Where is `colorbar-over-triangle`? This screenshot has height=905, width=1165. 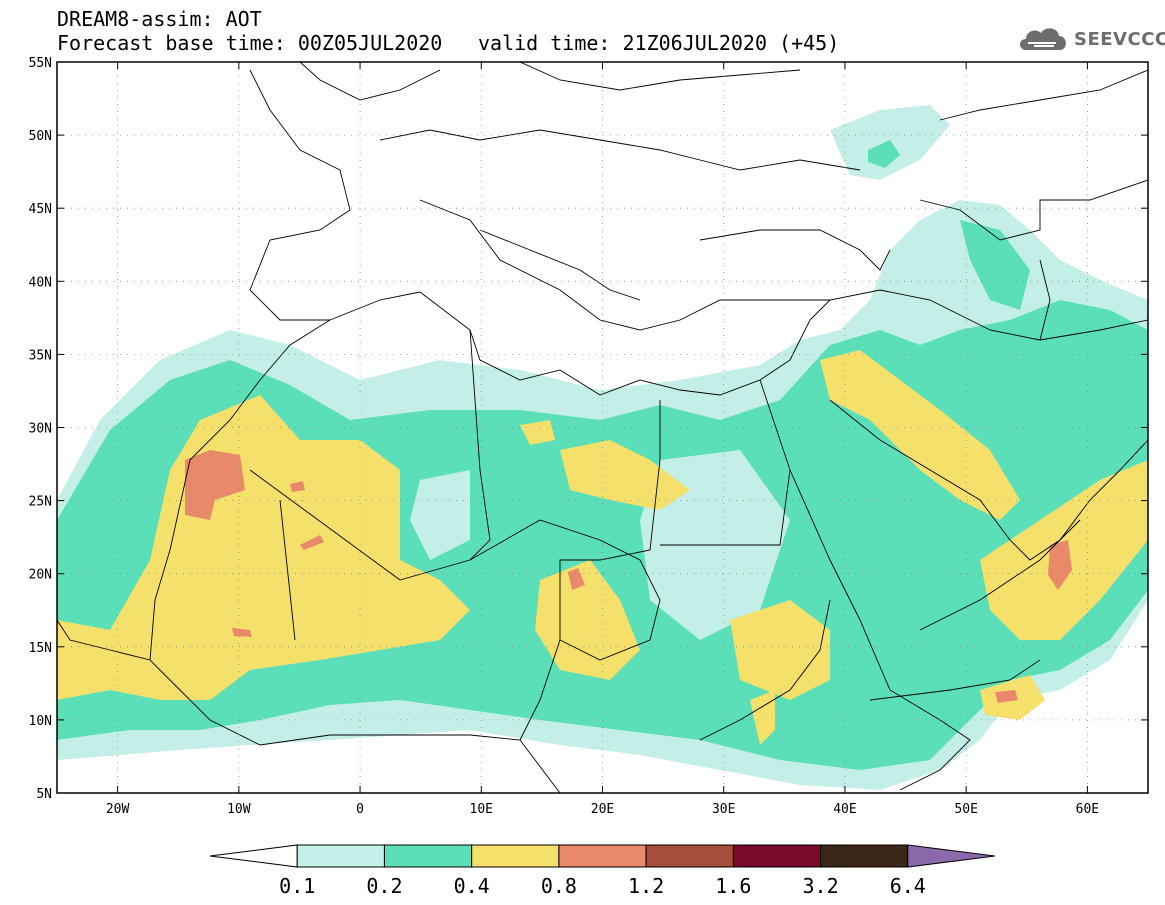 colorbar-over-triangle is located at coordinates (951, 856).